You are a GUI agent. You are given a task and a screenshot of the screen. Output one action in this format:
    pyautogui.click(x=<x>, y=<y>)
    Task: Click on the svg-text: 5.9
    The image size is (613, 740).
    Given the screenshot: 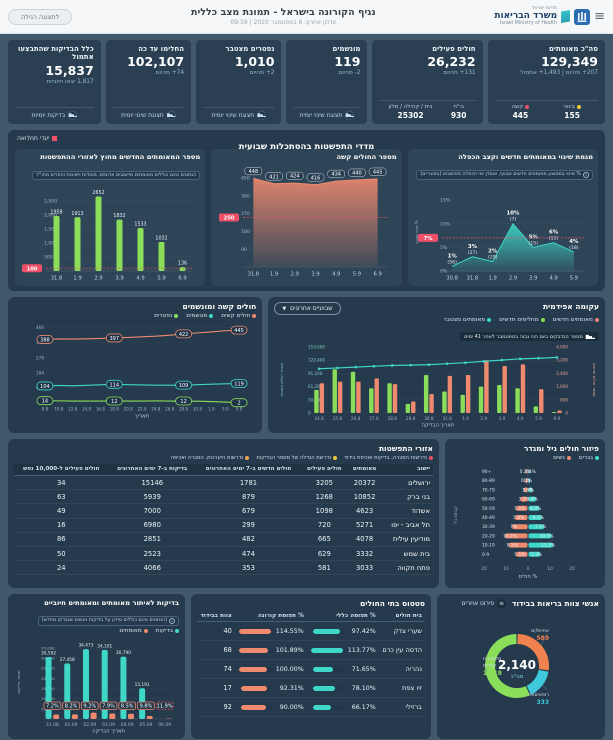 What is the action you would take?
    pyautogui.click(x=356, y=275)
    